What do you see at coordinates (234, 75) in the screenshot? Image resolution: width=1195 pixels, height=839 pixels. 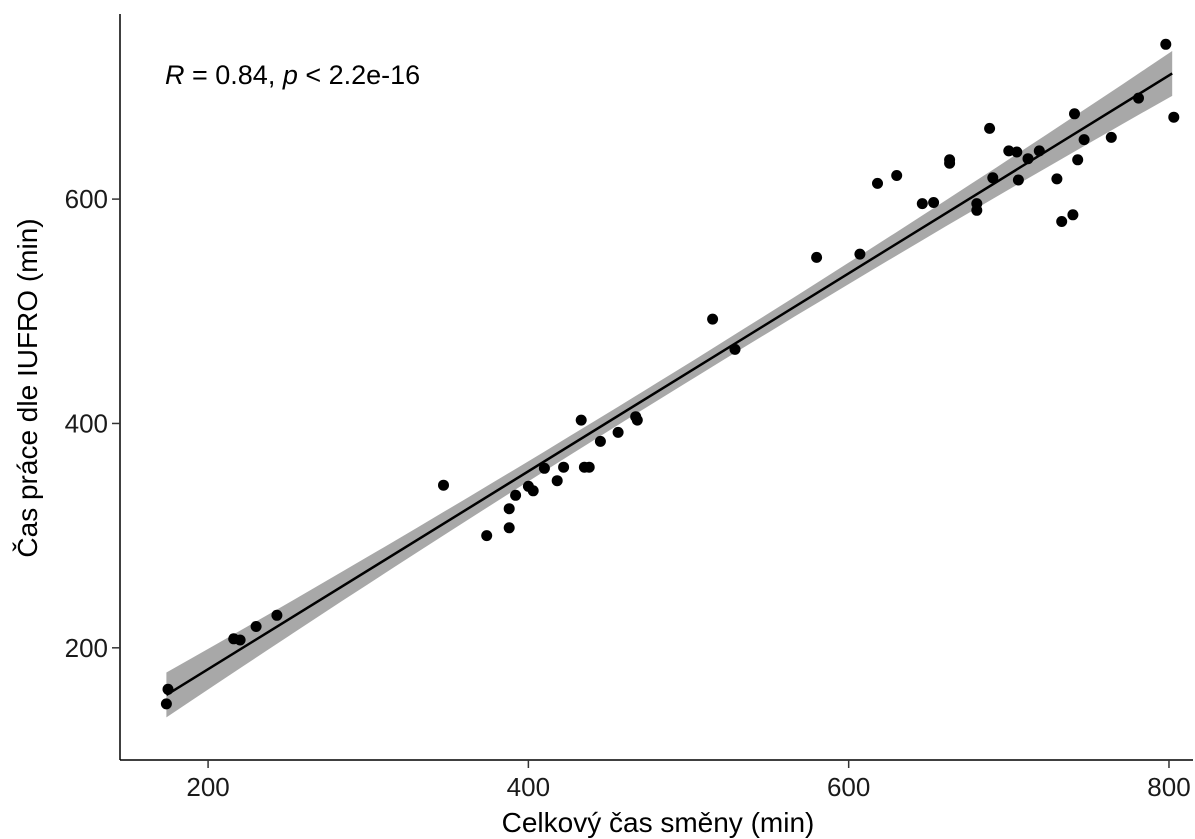 I see `r-value: = 0.84,` at bounding box center [234, 75].